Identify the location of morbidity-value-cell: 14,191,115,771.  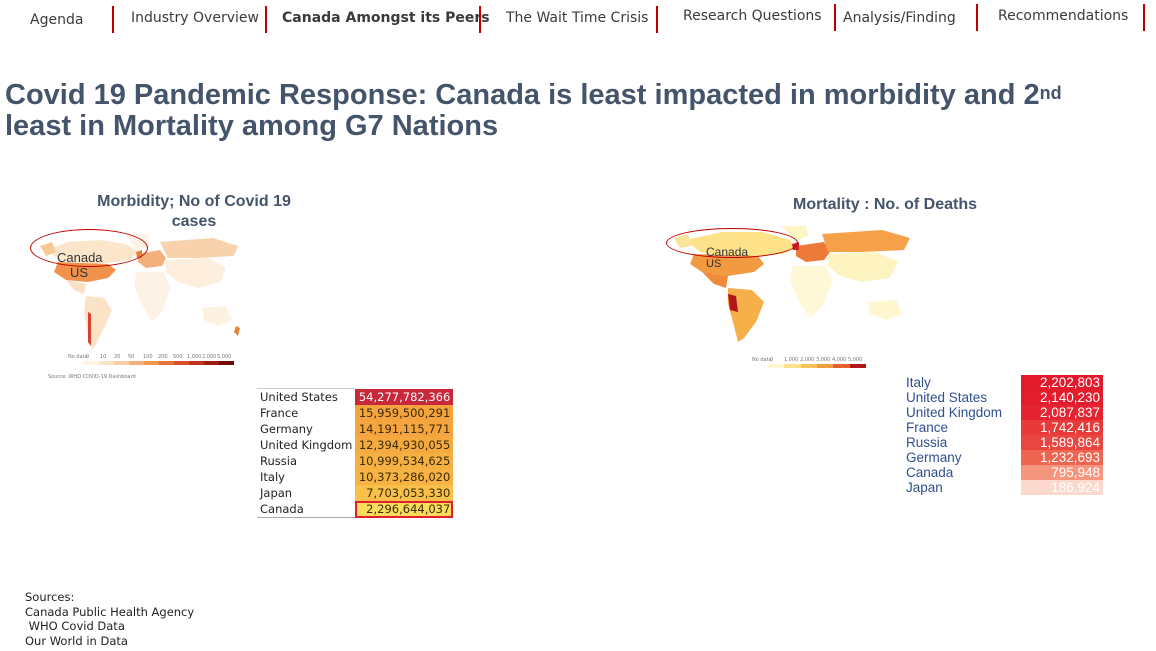
(404, 429).